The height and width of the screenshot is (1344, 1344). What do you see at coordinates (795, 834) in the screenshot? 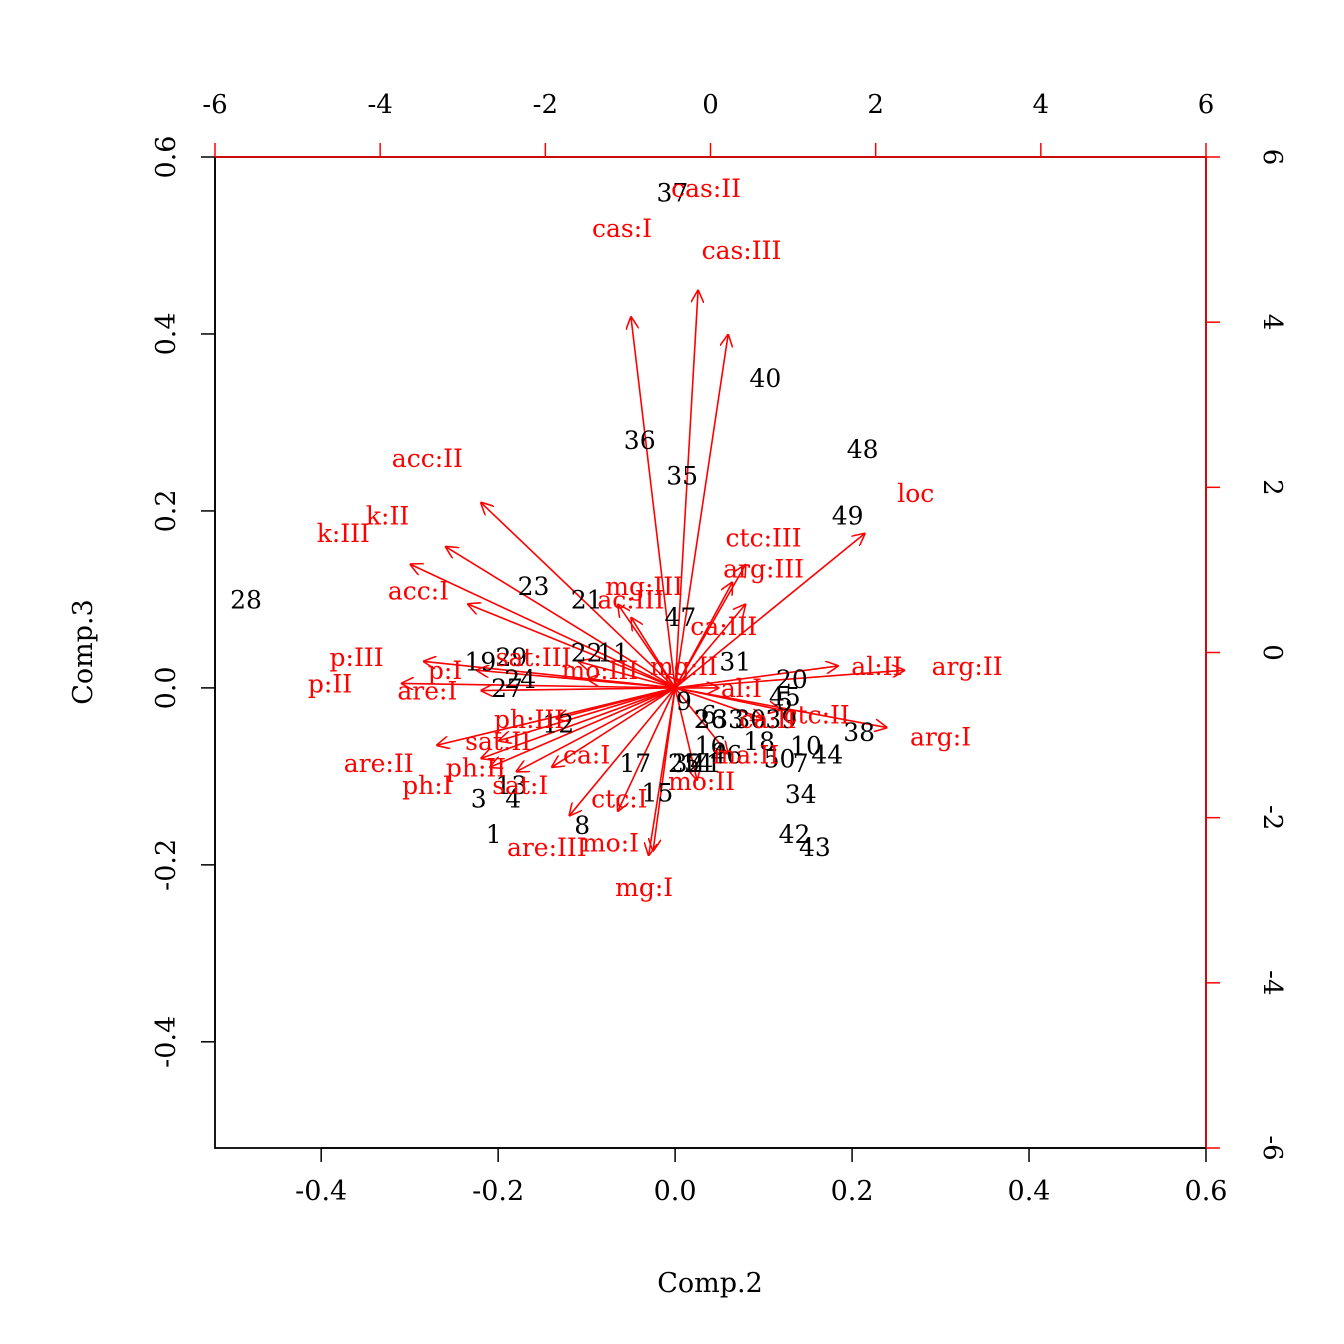
I see `observation-label: 42` at bounding box center [795, 834].